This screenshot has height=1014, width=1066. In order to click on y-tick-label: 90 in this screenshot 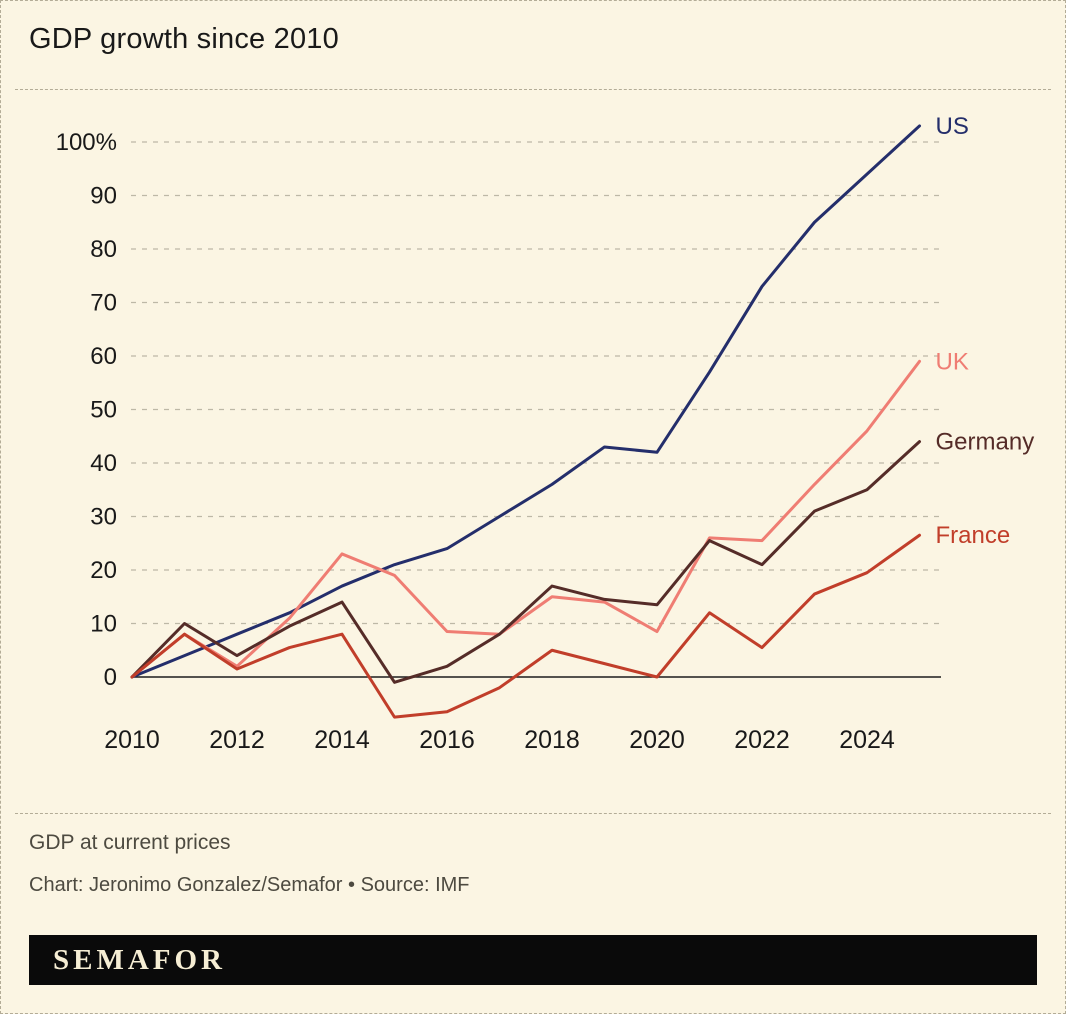, I will do `click(103, 196)`.